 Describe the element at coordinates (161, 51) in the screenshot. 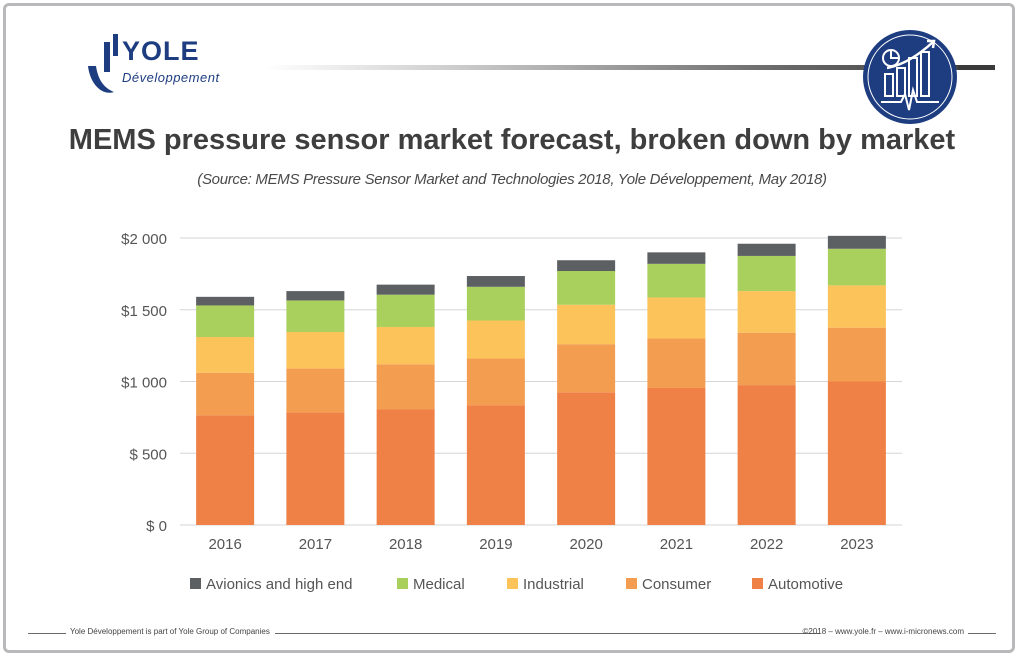

I see `brand-name: YOLE` at that location.